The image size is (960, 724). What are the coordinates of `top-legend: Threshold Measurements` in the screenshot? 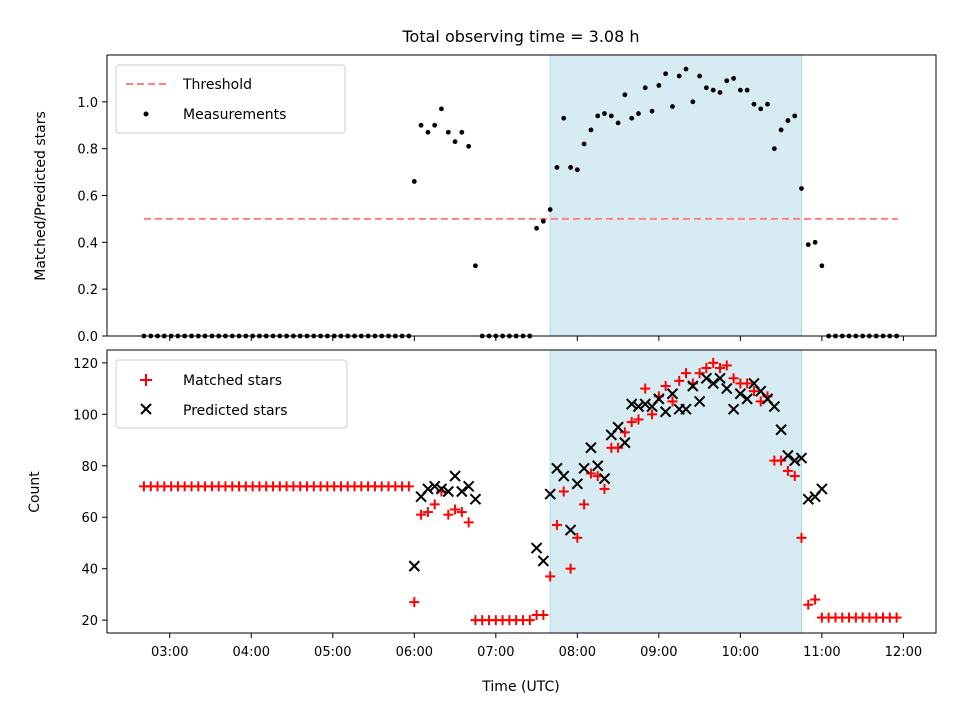 It's located at (230, 99).